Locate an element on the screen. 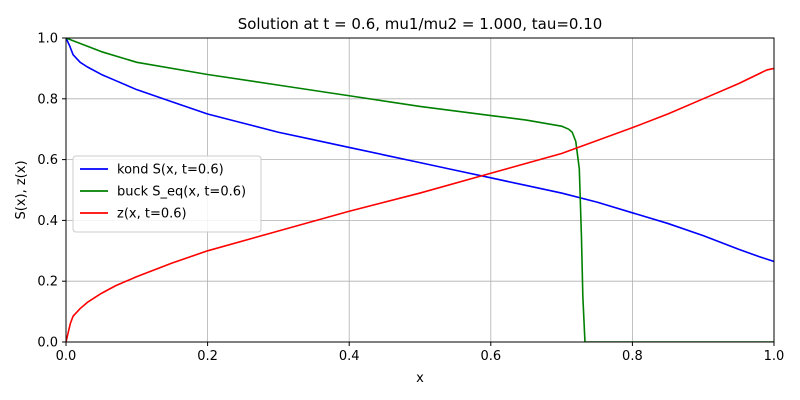 The width and height of the screenshot is (800, 400). legend-label-1: kond S(x, t=0.6) is located at coordinates (170, 170).